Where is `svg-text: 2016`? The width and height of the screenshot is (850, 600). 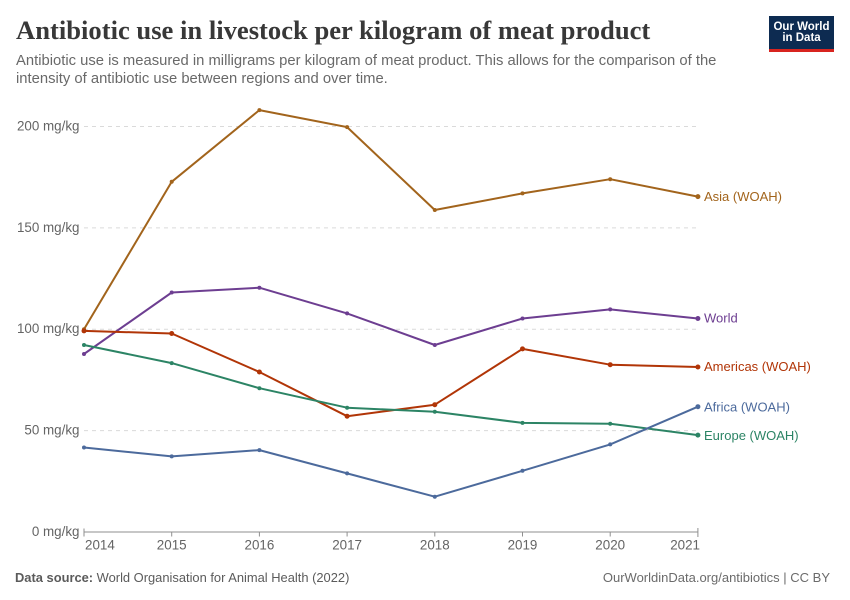
svg-text: 2016 is located at coordinates (260, 545).